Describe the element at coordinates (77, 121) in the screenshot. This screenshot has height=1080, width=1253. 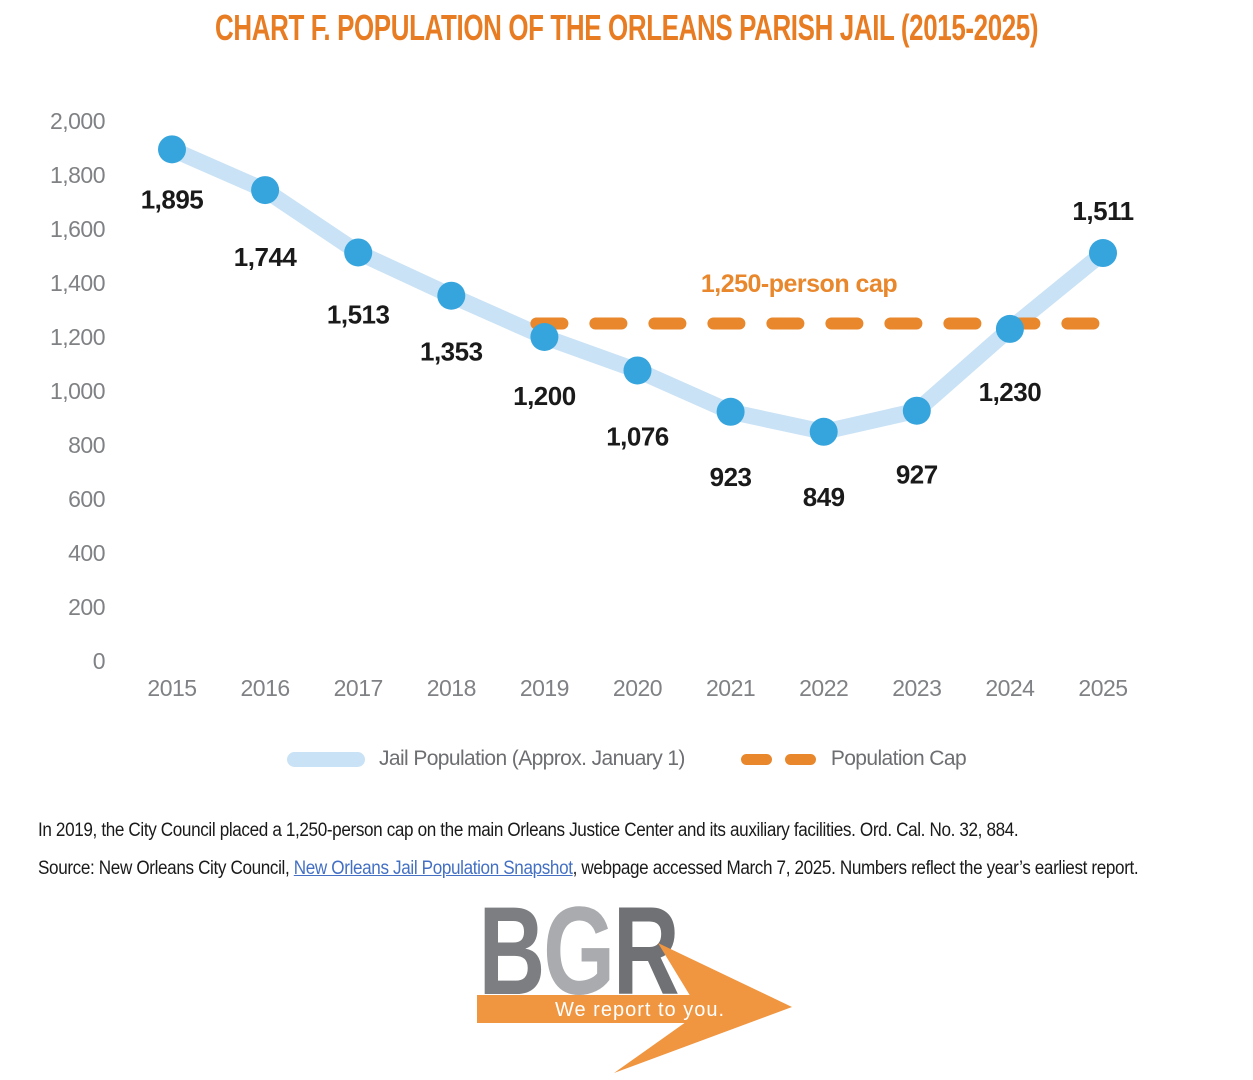
I see `y-tick-label: 2,000` at that location.